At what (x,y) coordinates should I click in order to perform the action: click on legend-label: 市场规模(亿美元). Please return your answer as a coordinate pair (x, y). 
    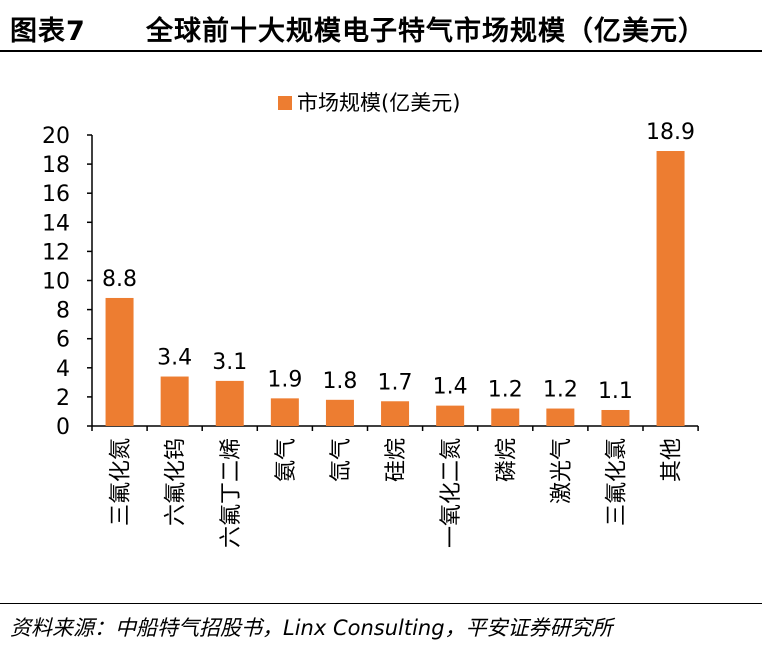
    Looking at the image, I should click on (378, 103).